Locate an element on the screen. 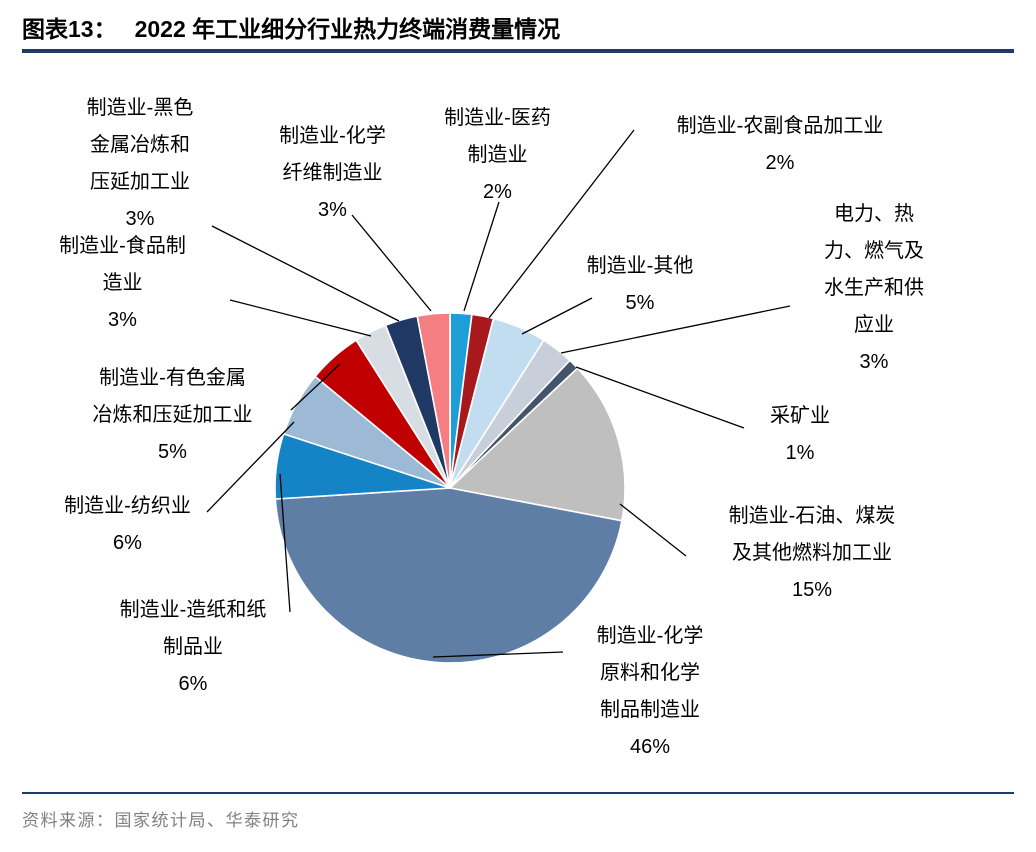 The width and height of the screenshot is (1036, 852). page-title: 2022 年工业细分行业热力终端消费量情况 is located at coordinates (347, 29).